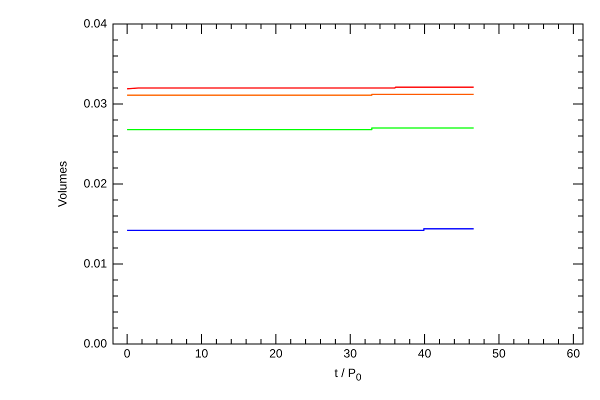 The height and width of the screenshot is (400, 600). What do you see at coordinates (96, 23) in the screenshot?
I see `y-tick-label: 0.04` at bounding box center [96, 23].